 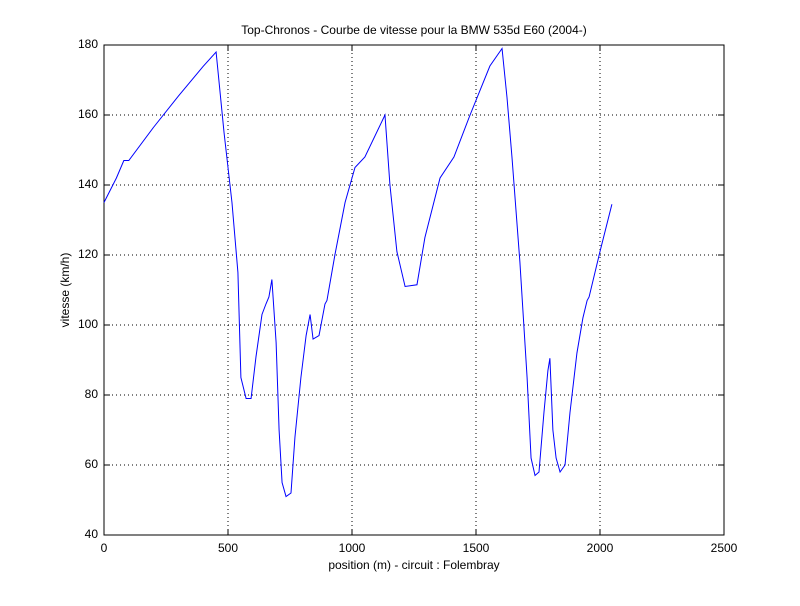 What do you see at coordinates (92, 464) in the screenshot?
I see `y-tick-label: 60` at bounding box center [92, 464].